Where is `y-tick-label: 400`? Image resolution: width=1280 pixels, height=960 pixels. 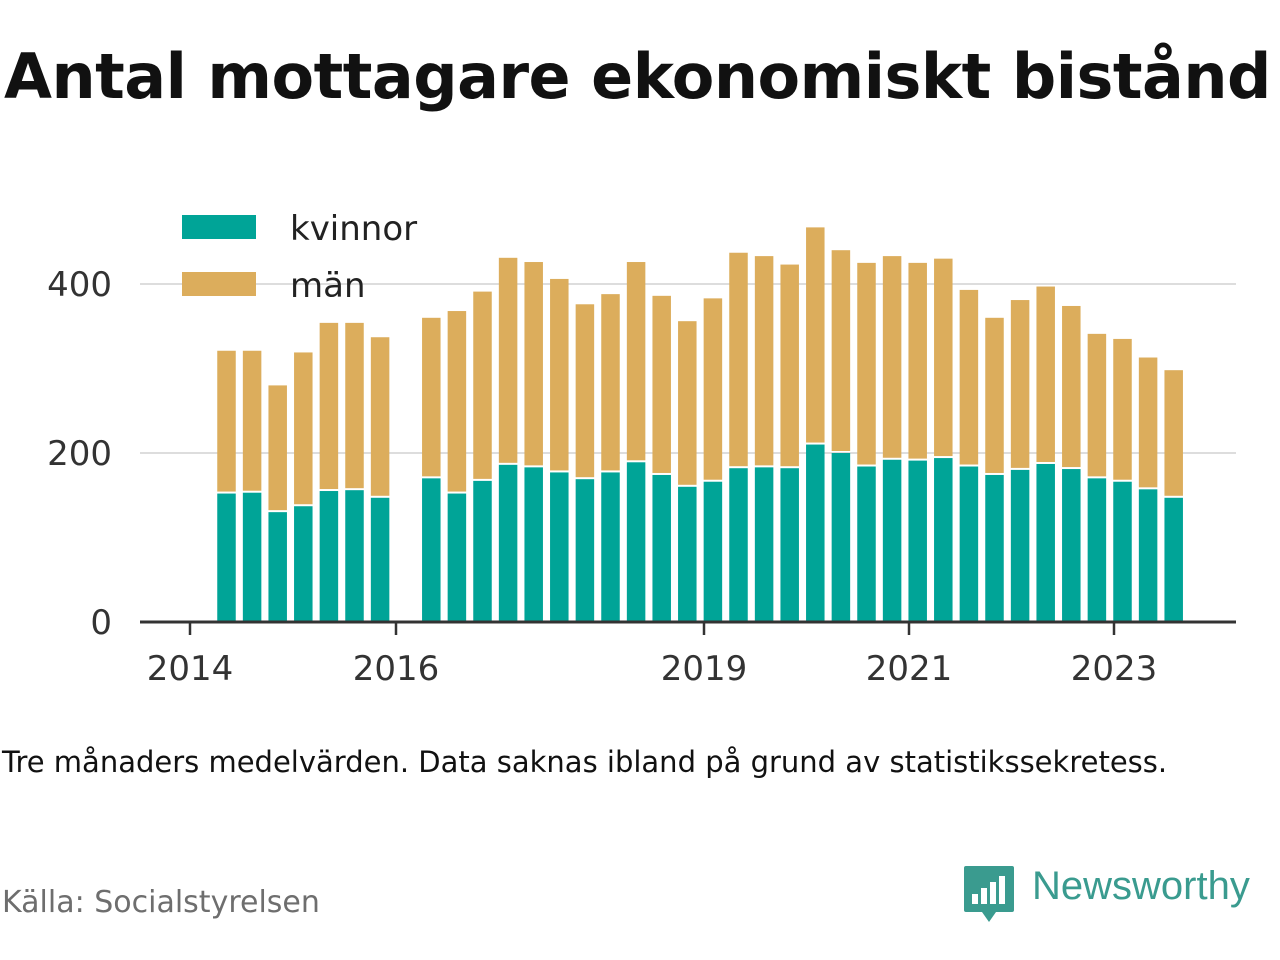
y-tick-label: 400 is located at coordinates (79, 285).